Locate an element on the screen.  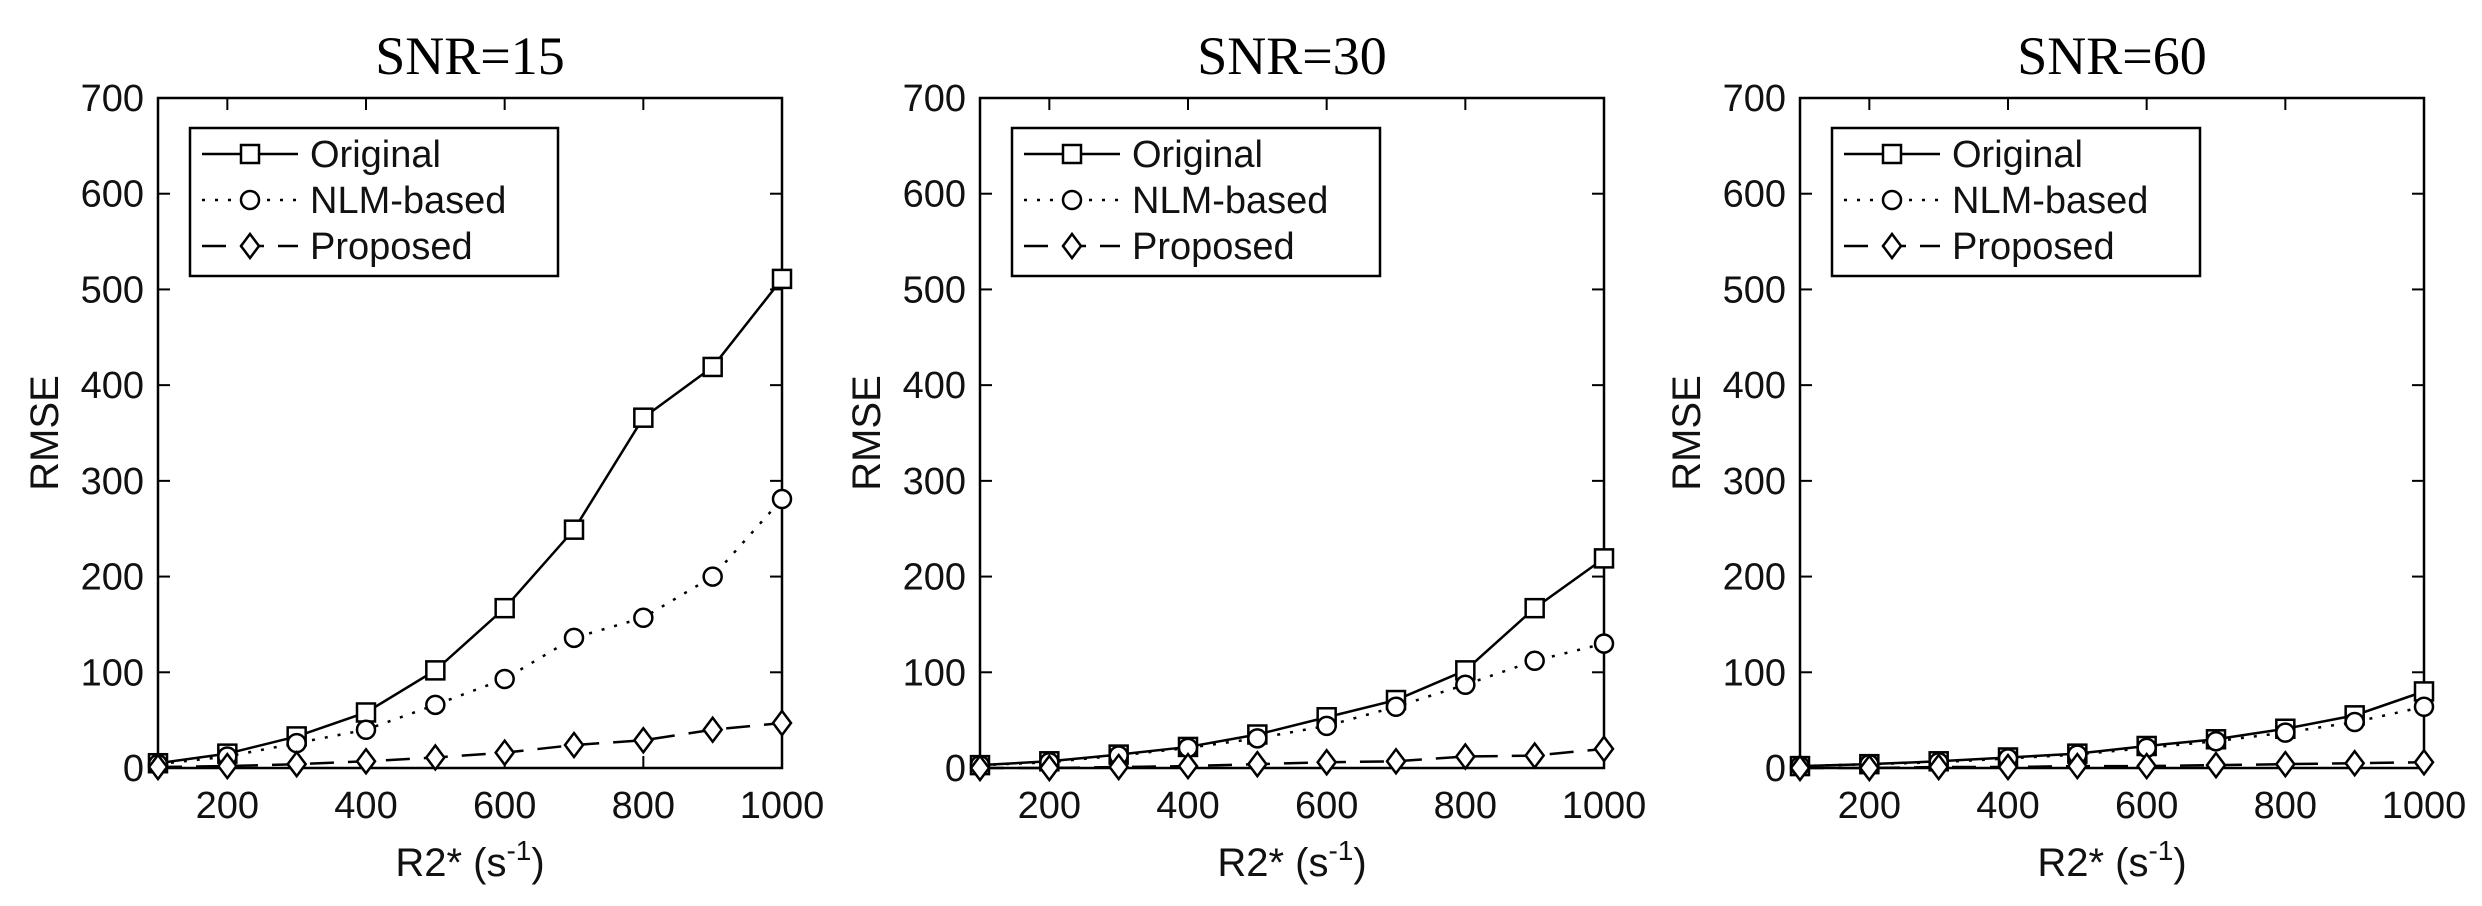
x-axis-label: R2* (s-1) is located at coordinates (2111, 860).